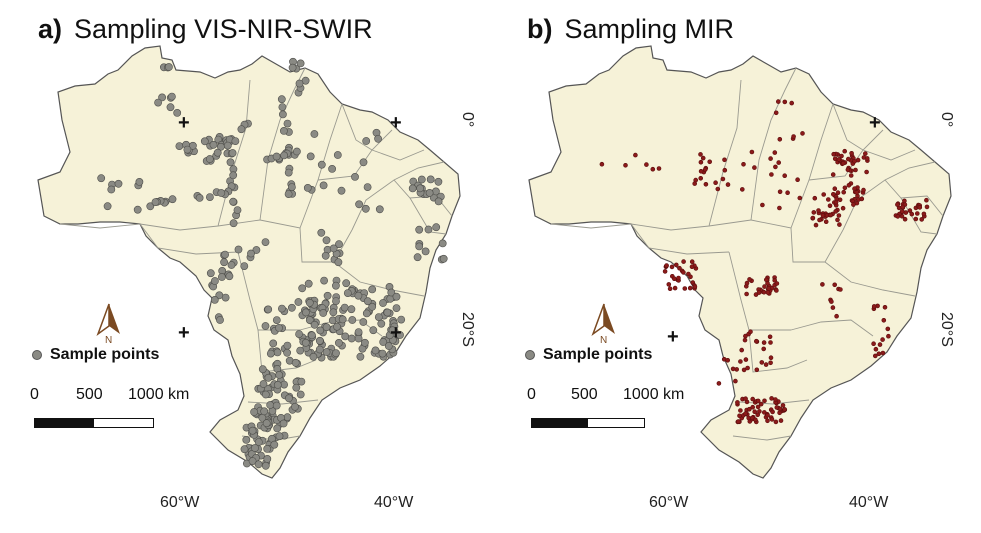 The width and height of the screenshot is (981, 533). Describe the element at coordinates (598, 354) in the screenshot. I see `legend-label: Sample points` at that location.